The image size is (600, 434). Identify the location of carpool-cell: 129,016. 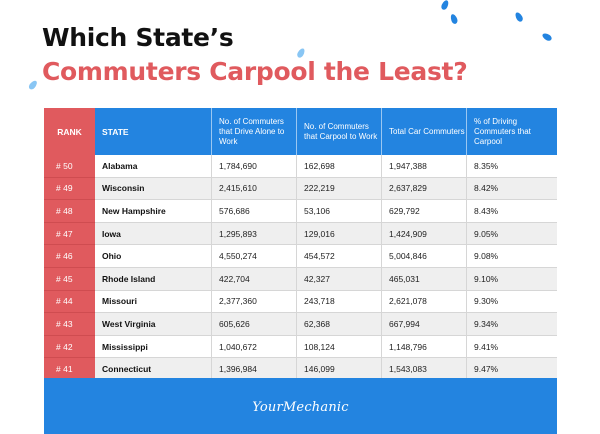
(338, 234).